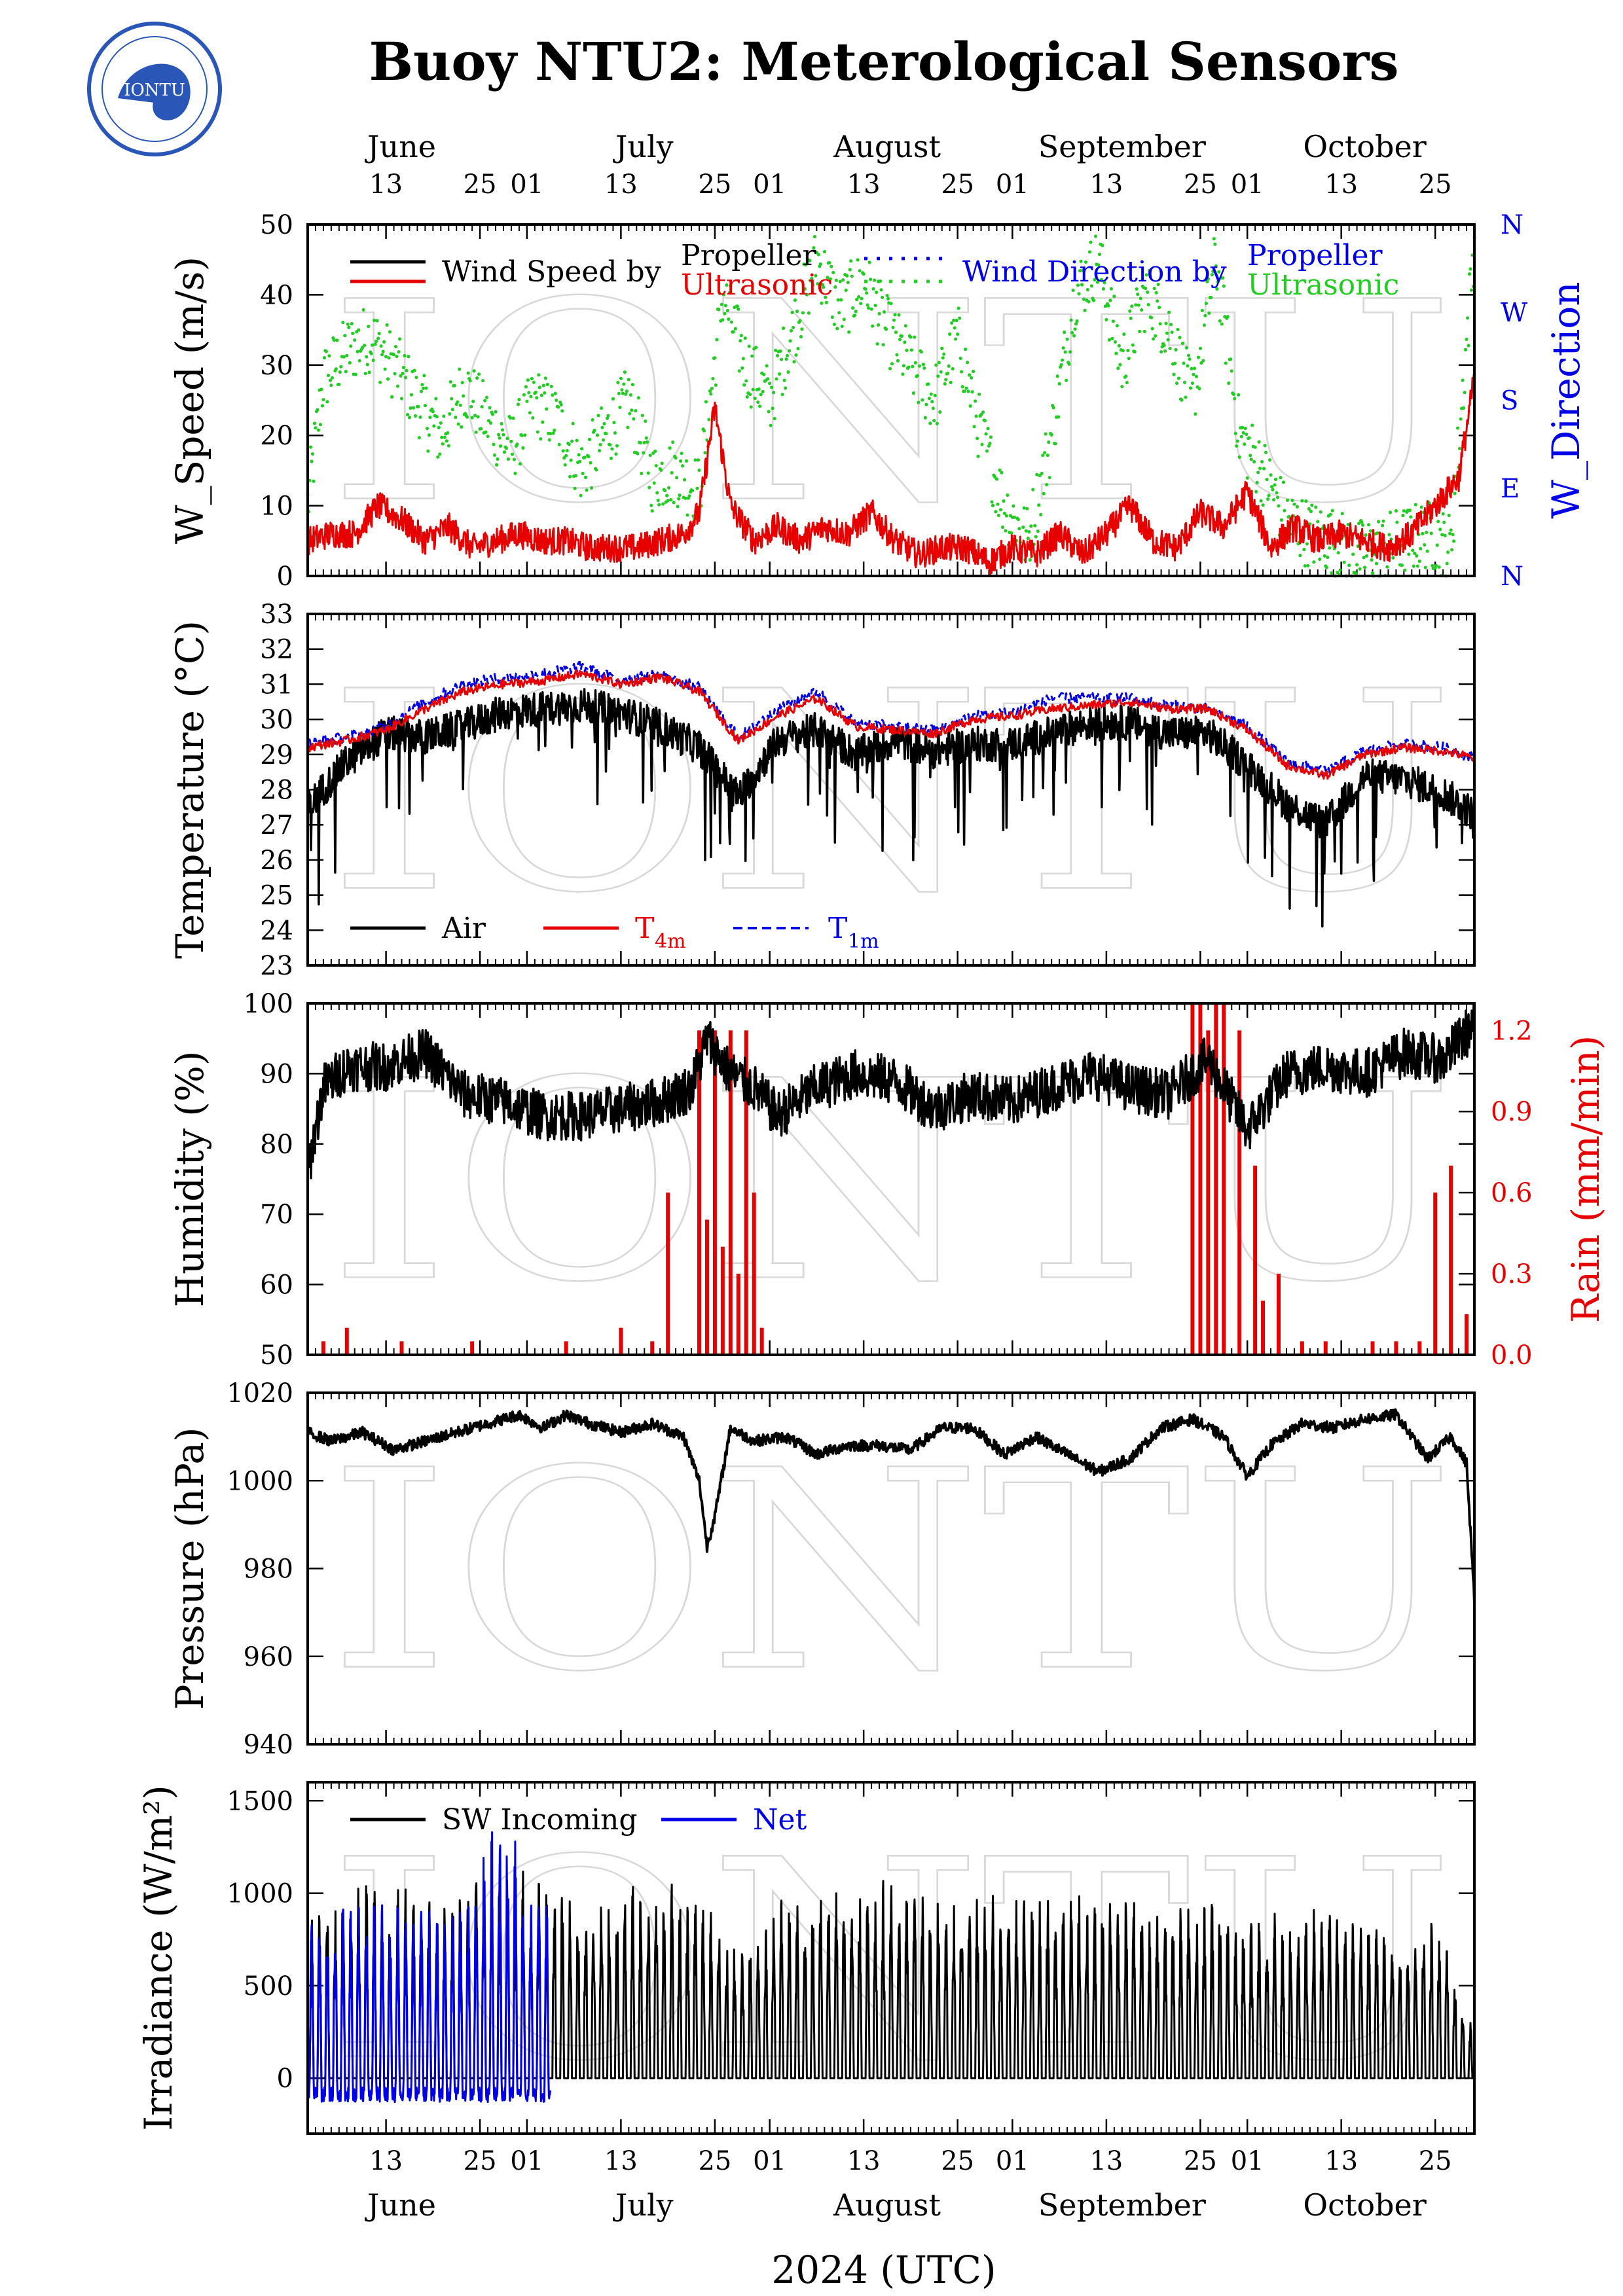 This screenshot has height=2296, width=1623. What do you see at coordinates (463, 928) in the screenshot?
I see `legend-label: Air` at bounding box center [463, 928].